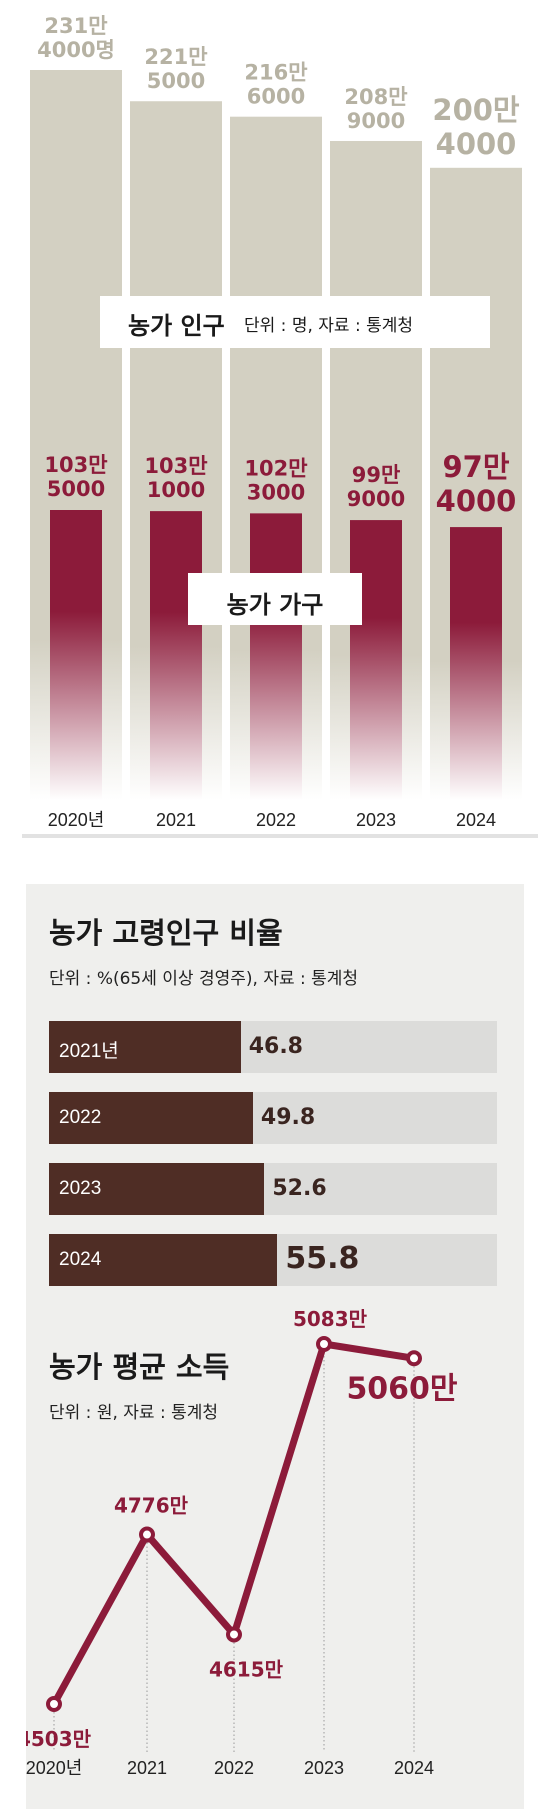 The image size is (560, 1817). I want to click on year-tick-label: 2023, so click(376, 820).